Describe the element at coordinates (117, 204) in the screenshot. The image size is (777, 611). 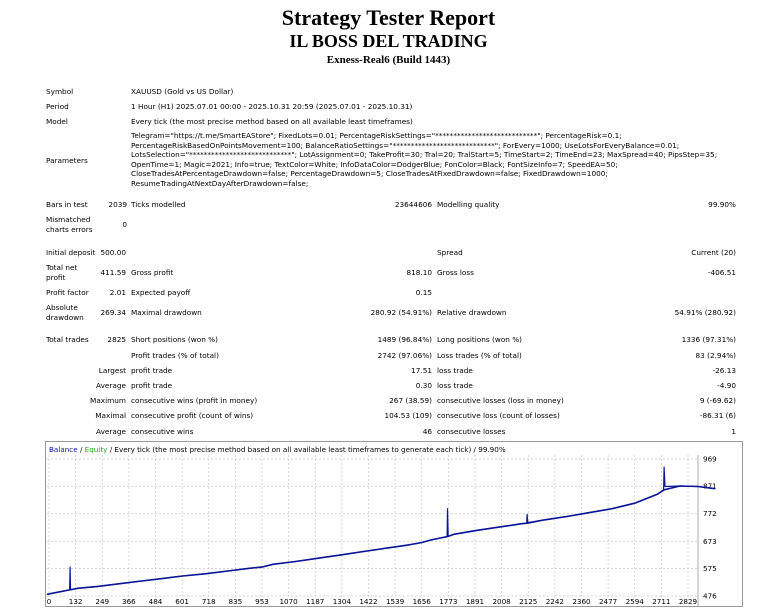
I see `bars-value: 2039` at that location.